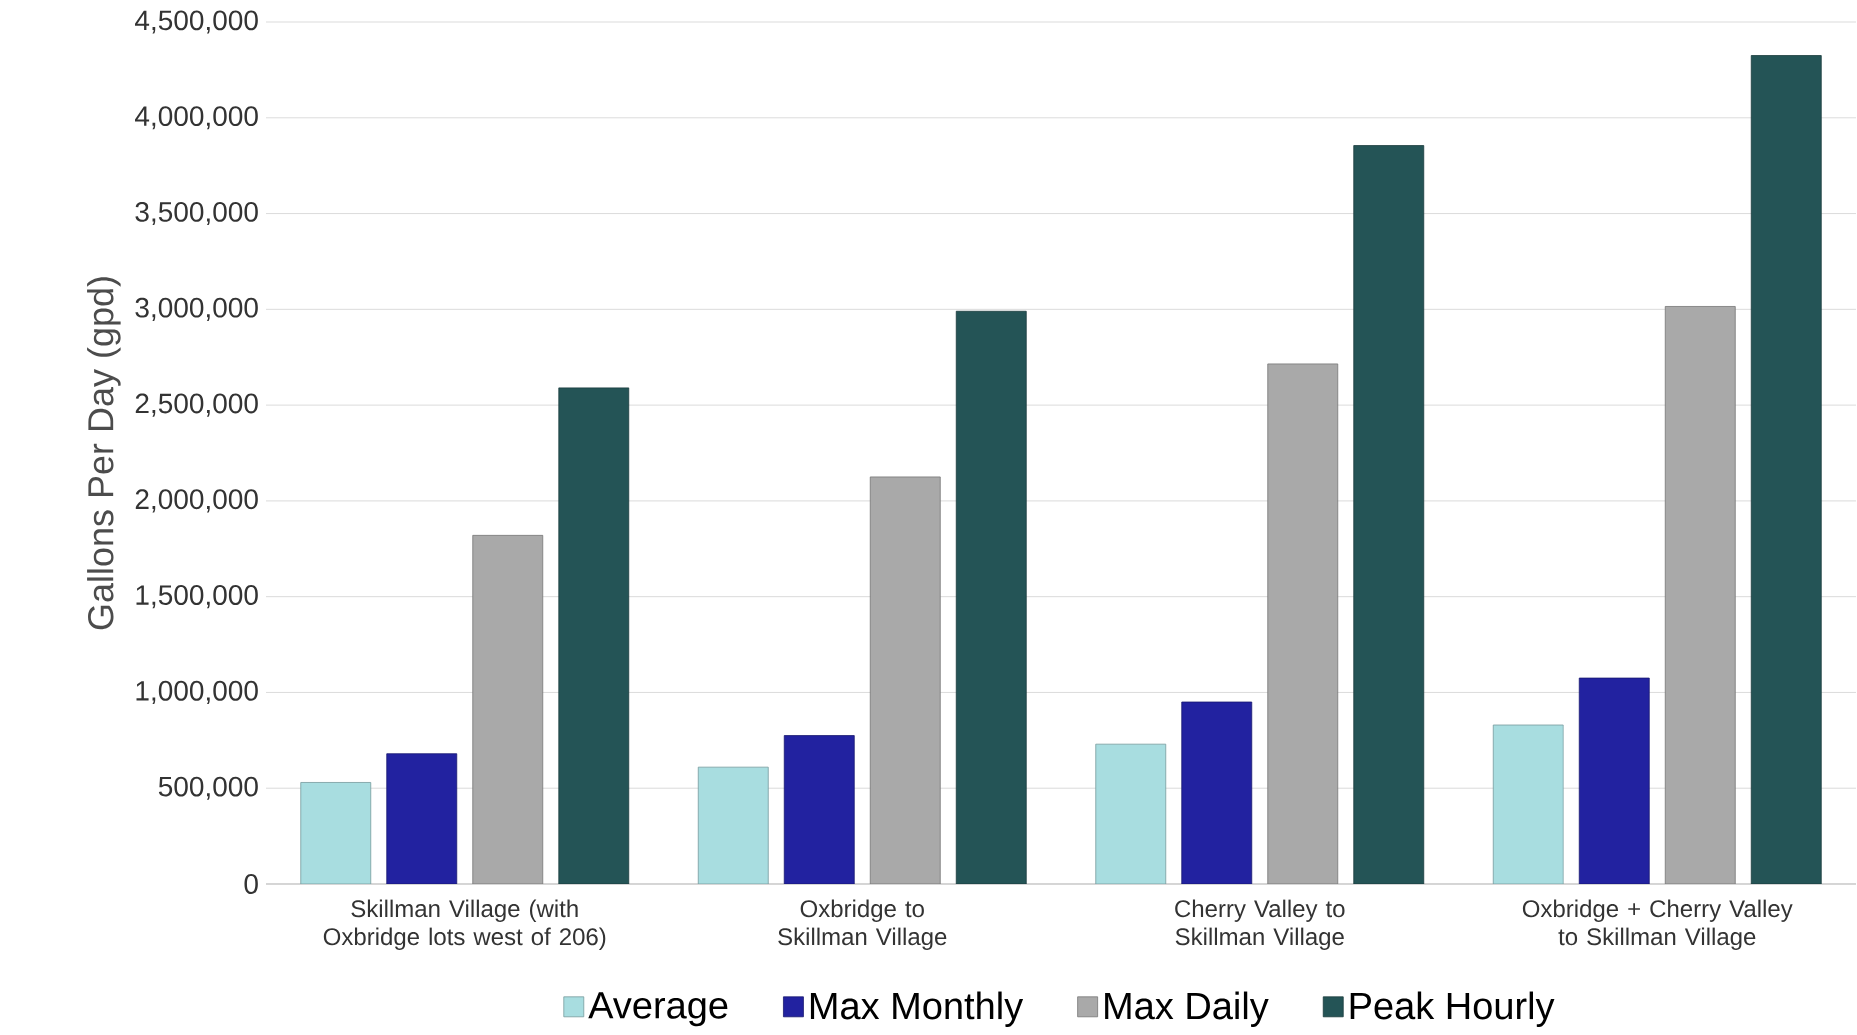  I want to click on x-tick-label: Skillman Village (with Oxbridge lots west of 206), so click(464, 924).